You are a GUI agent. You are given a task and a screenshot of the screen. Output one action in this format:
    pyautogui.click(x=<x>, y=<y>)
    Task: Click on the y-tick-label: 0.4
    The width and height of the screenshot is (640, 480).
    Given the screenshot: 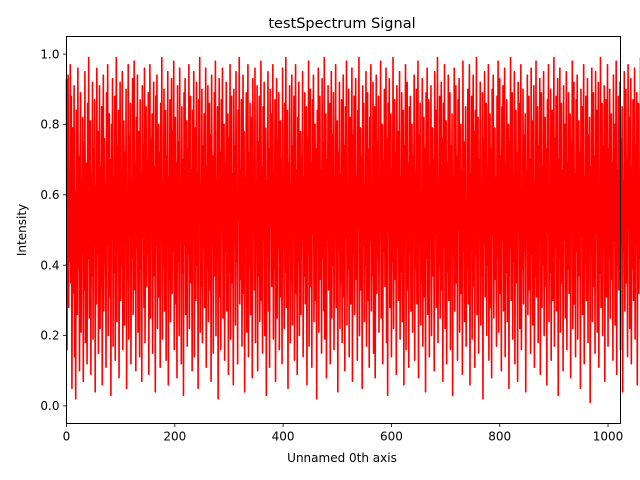 What is the action you would take?
    pyautogui.click(x=49, y=265)
    